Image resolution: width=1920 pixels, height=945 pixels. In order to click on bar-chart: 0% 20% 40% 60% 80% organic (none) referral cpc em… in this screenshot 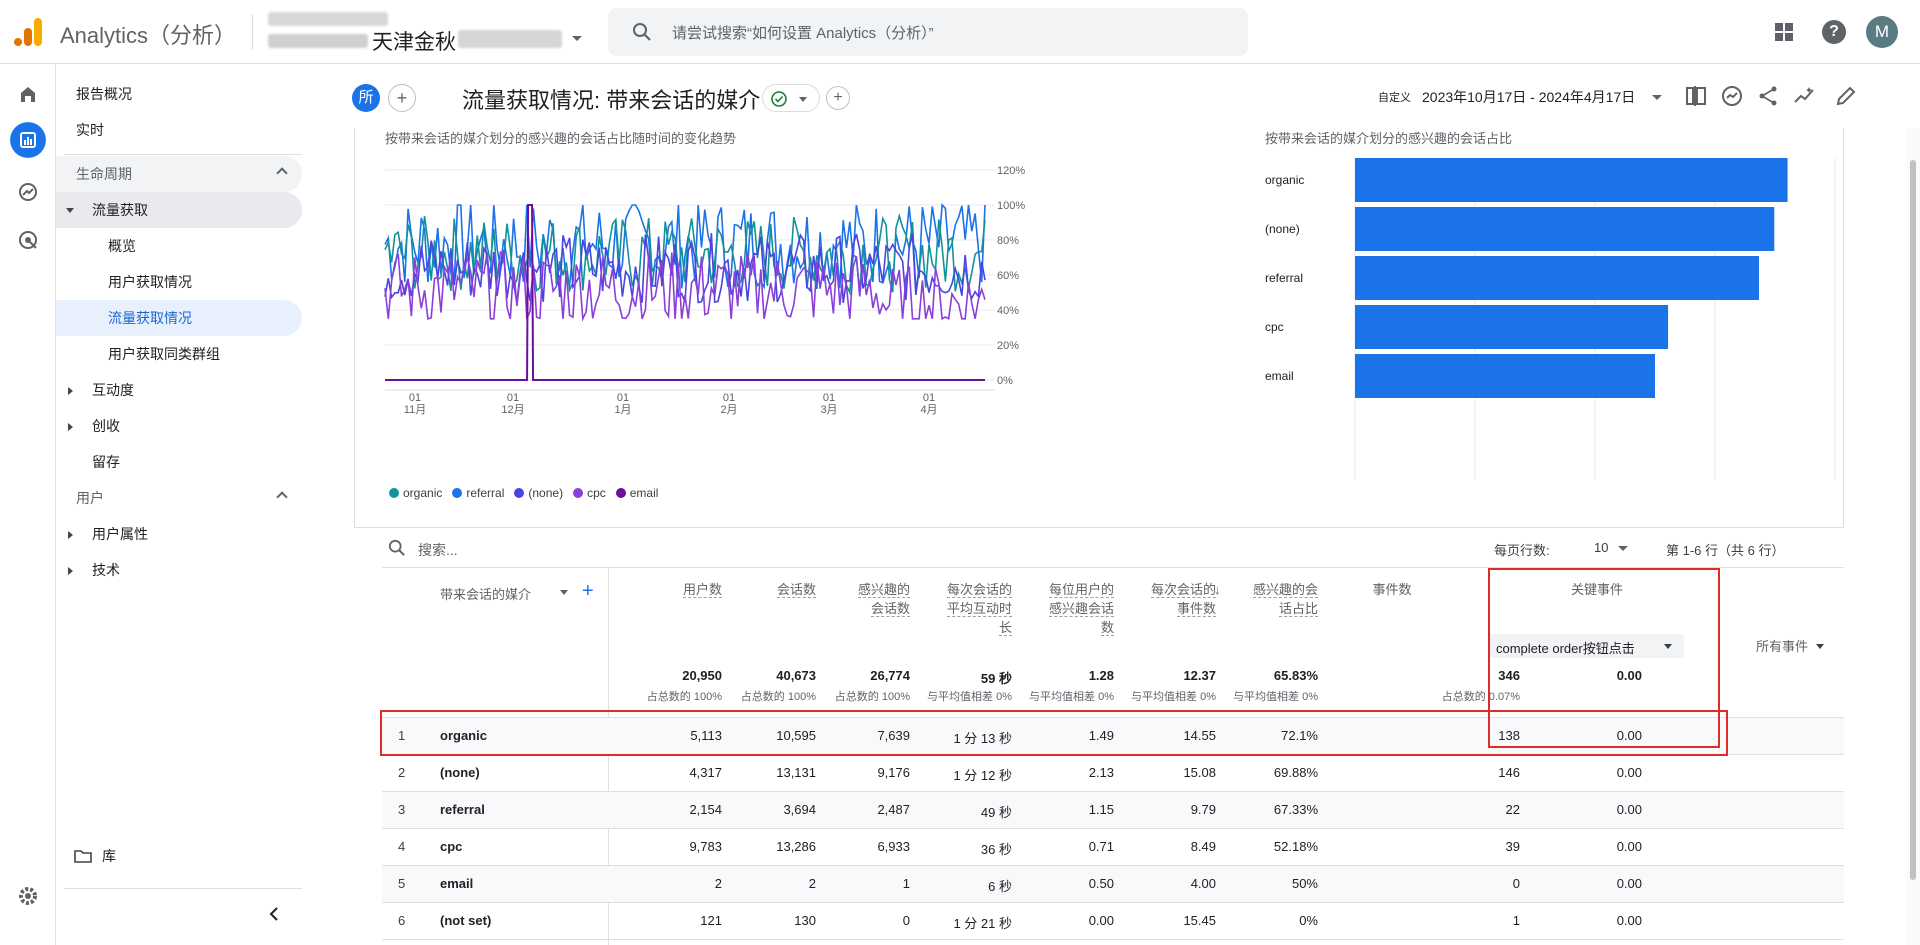, I will do `click(1550, 320)`.